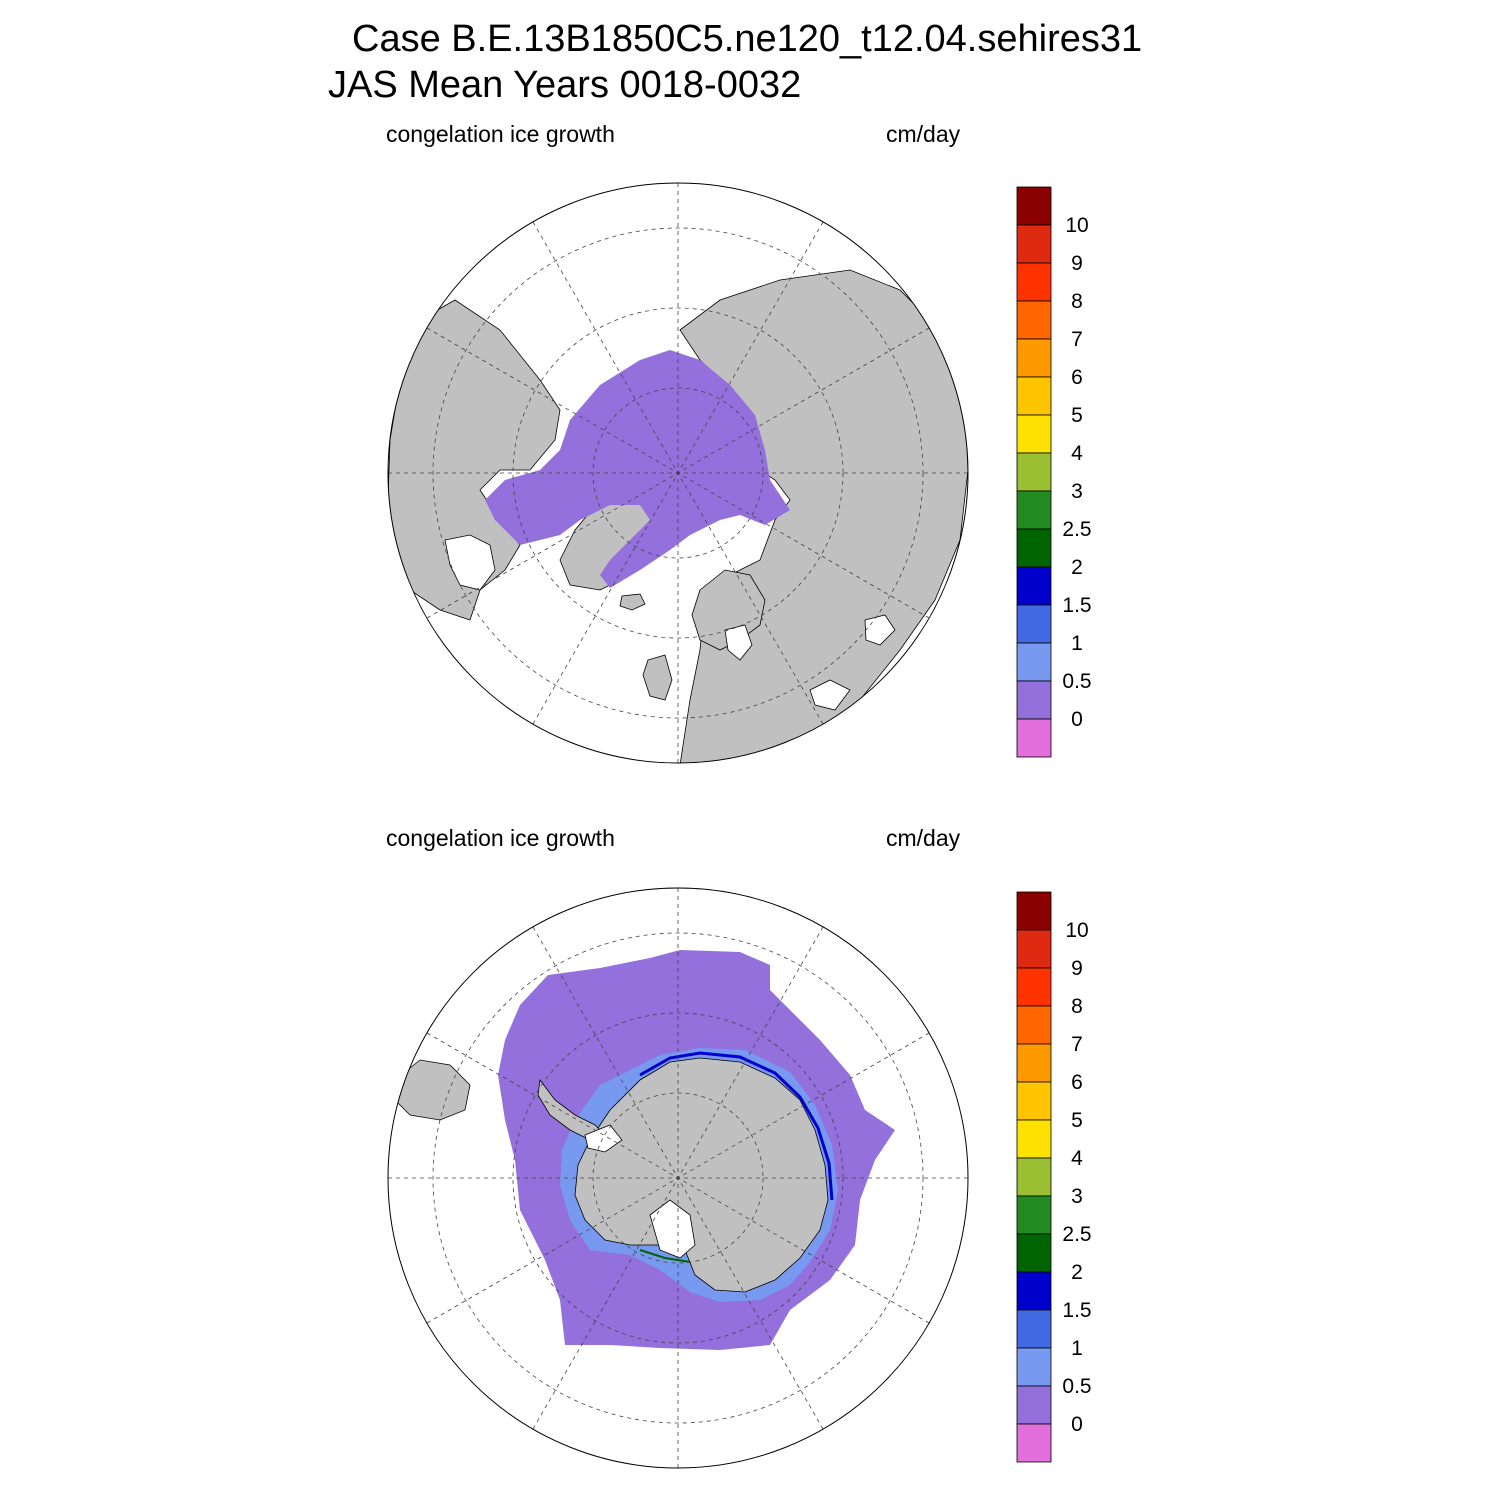 This screenshot has height=1500, width=1500. I want to click on north-colorbar-label: 2.5, so click(1076, 529).